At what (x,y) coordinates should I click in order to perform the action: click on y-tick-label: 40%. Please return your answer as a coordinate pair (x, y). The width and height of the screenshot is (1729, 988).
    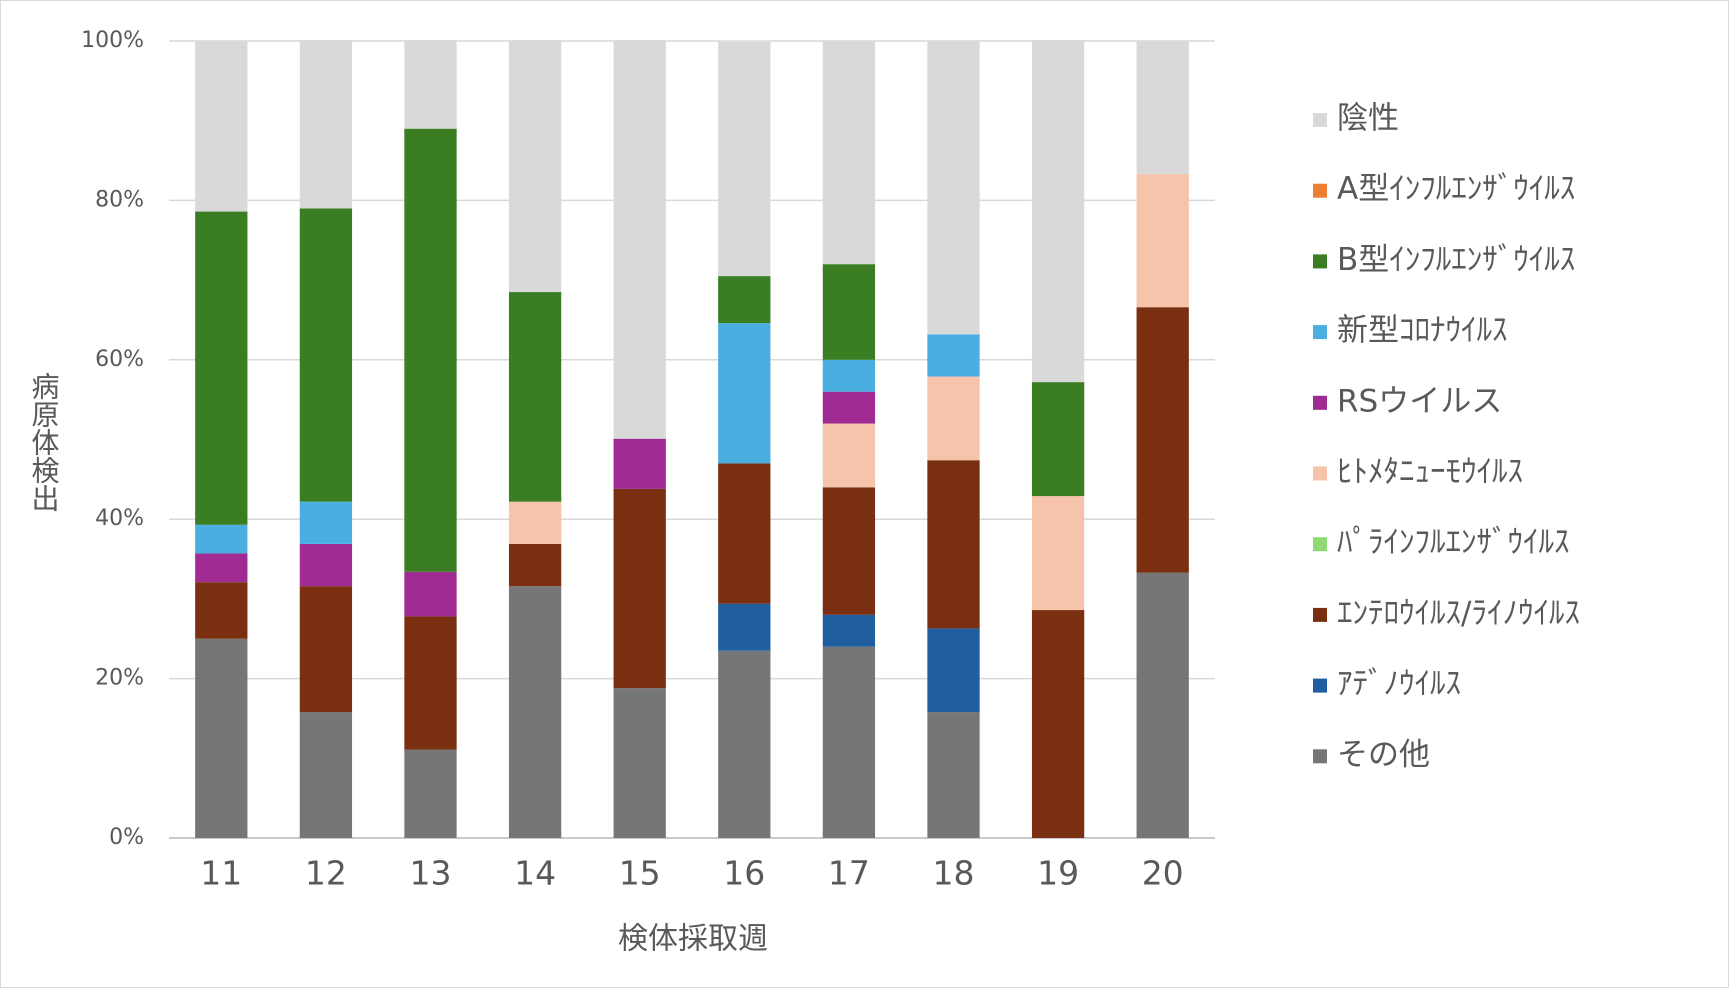
    Looking at the image, I should click on (119, 518).